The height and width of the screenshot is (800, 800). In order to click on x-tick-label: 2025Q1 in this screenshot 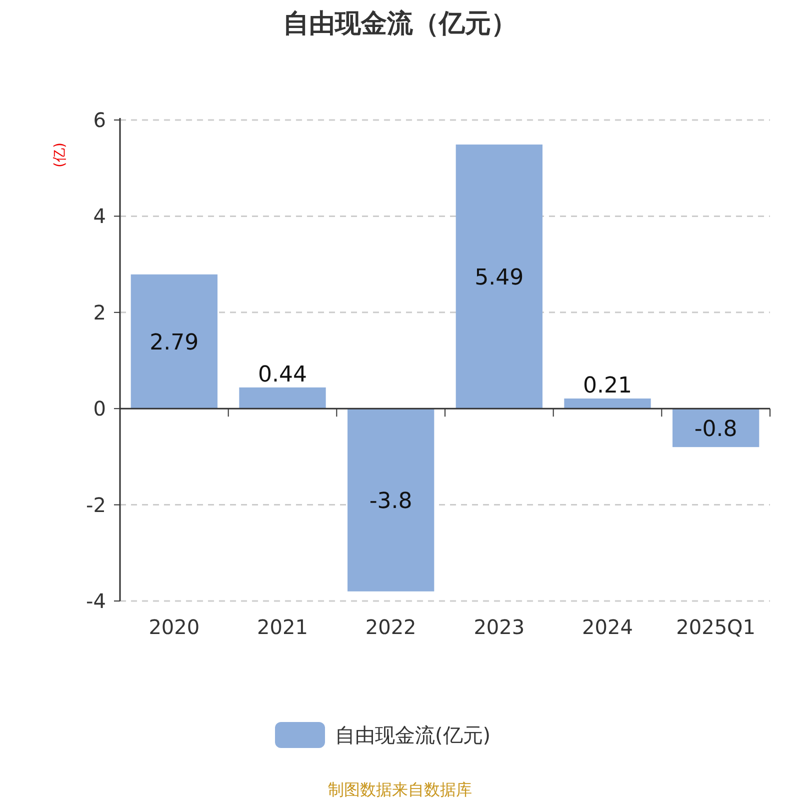, I will do `click(716, 627)`.